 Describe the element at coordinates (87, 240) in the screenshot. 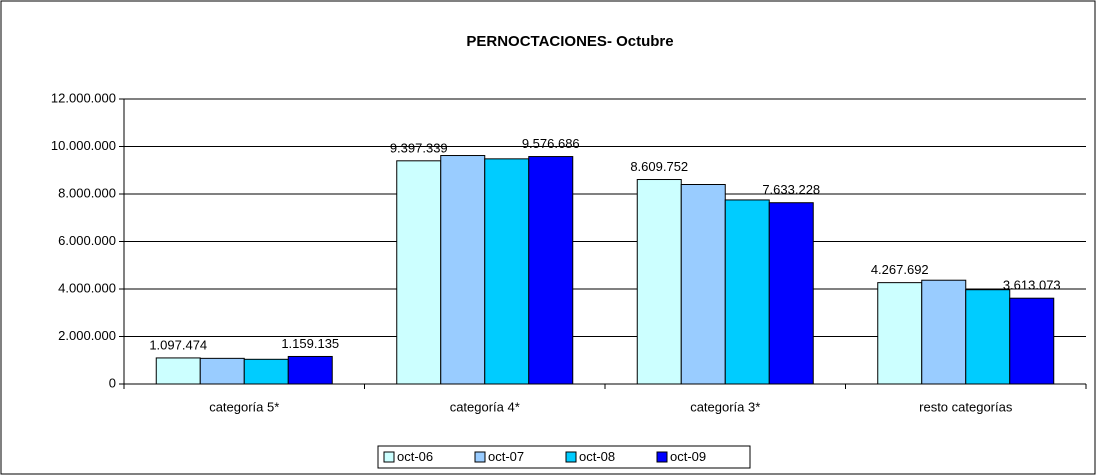

I see `y-tick-label: 6.000.000` at that location.